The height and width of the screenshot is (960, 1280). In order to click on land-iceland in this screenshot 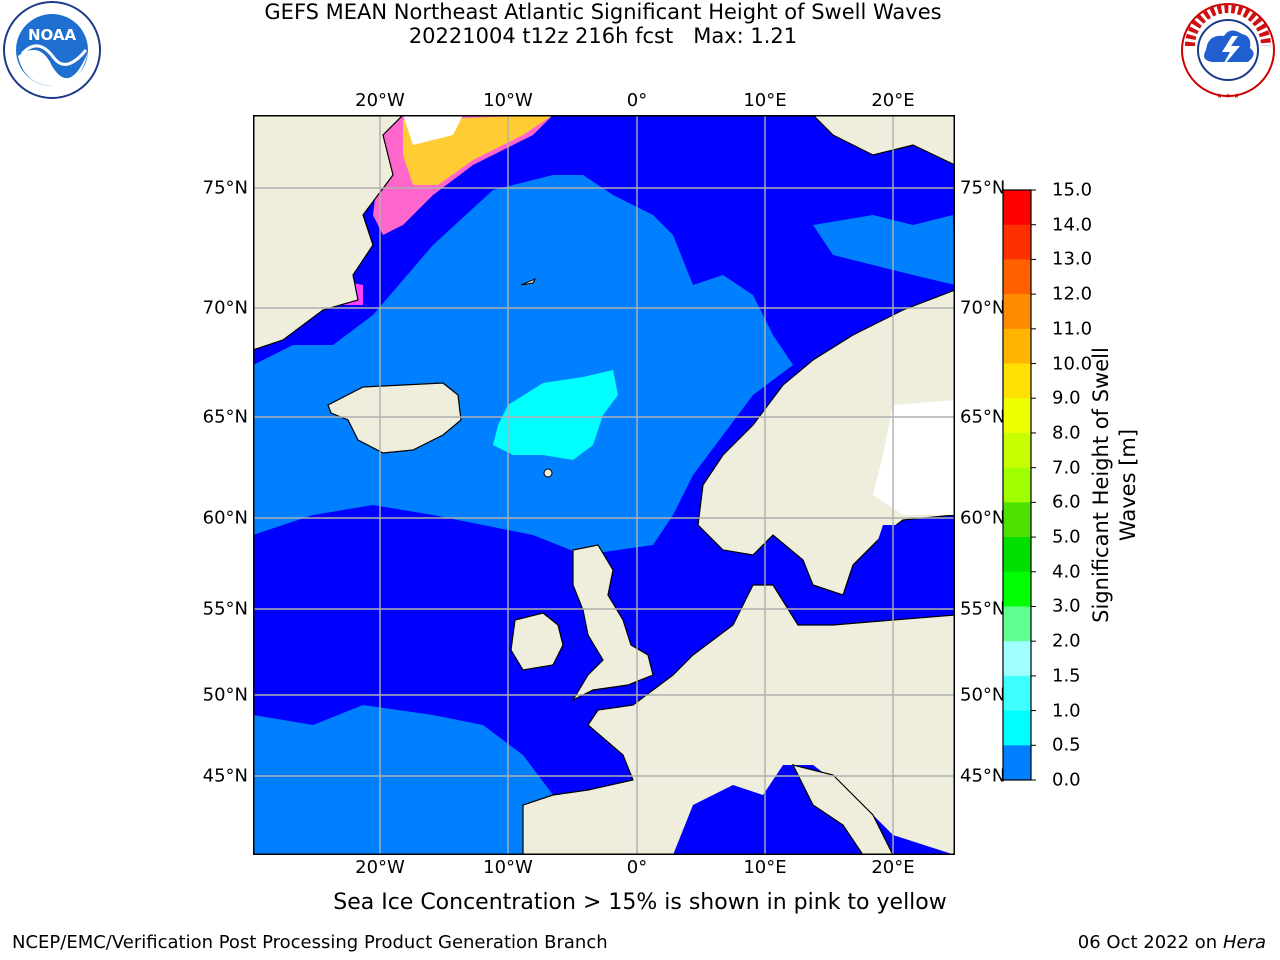, I will do `click(394, 418)`.